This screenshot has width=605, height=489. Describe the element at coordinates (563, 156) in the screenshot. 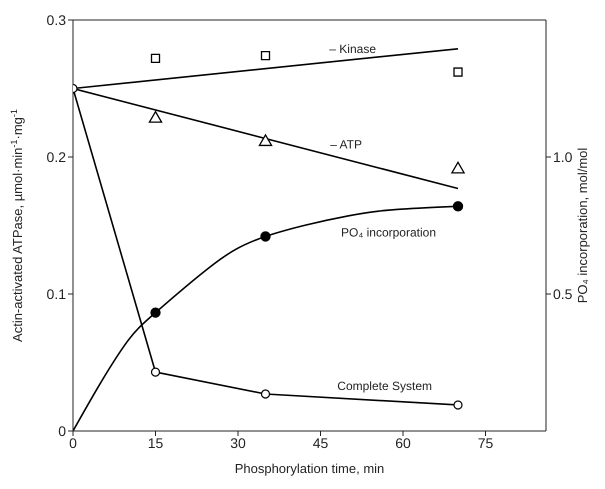

I see `y2-tick-label: 1.0` at that location.